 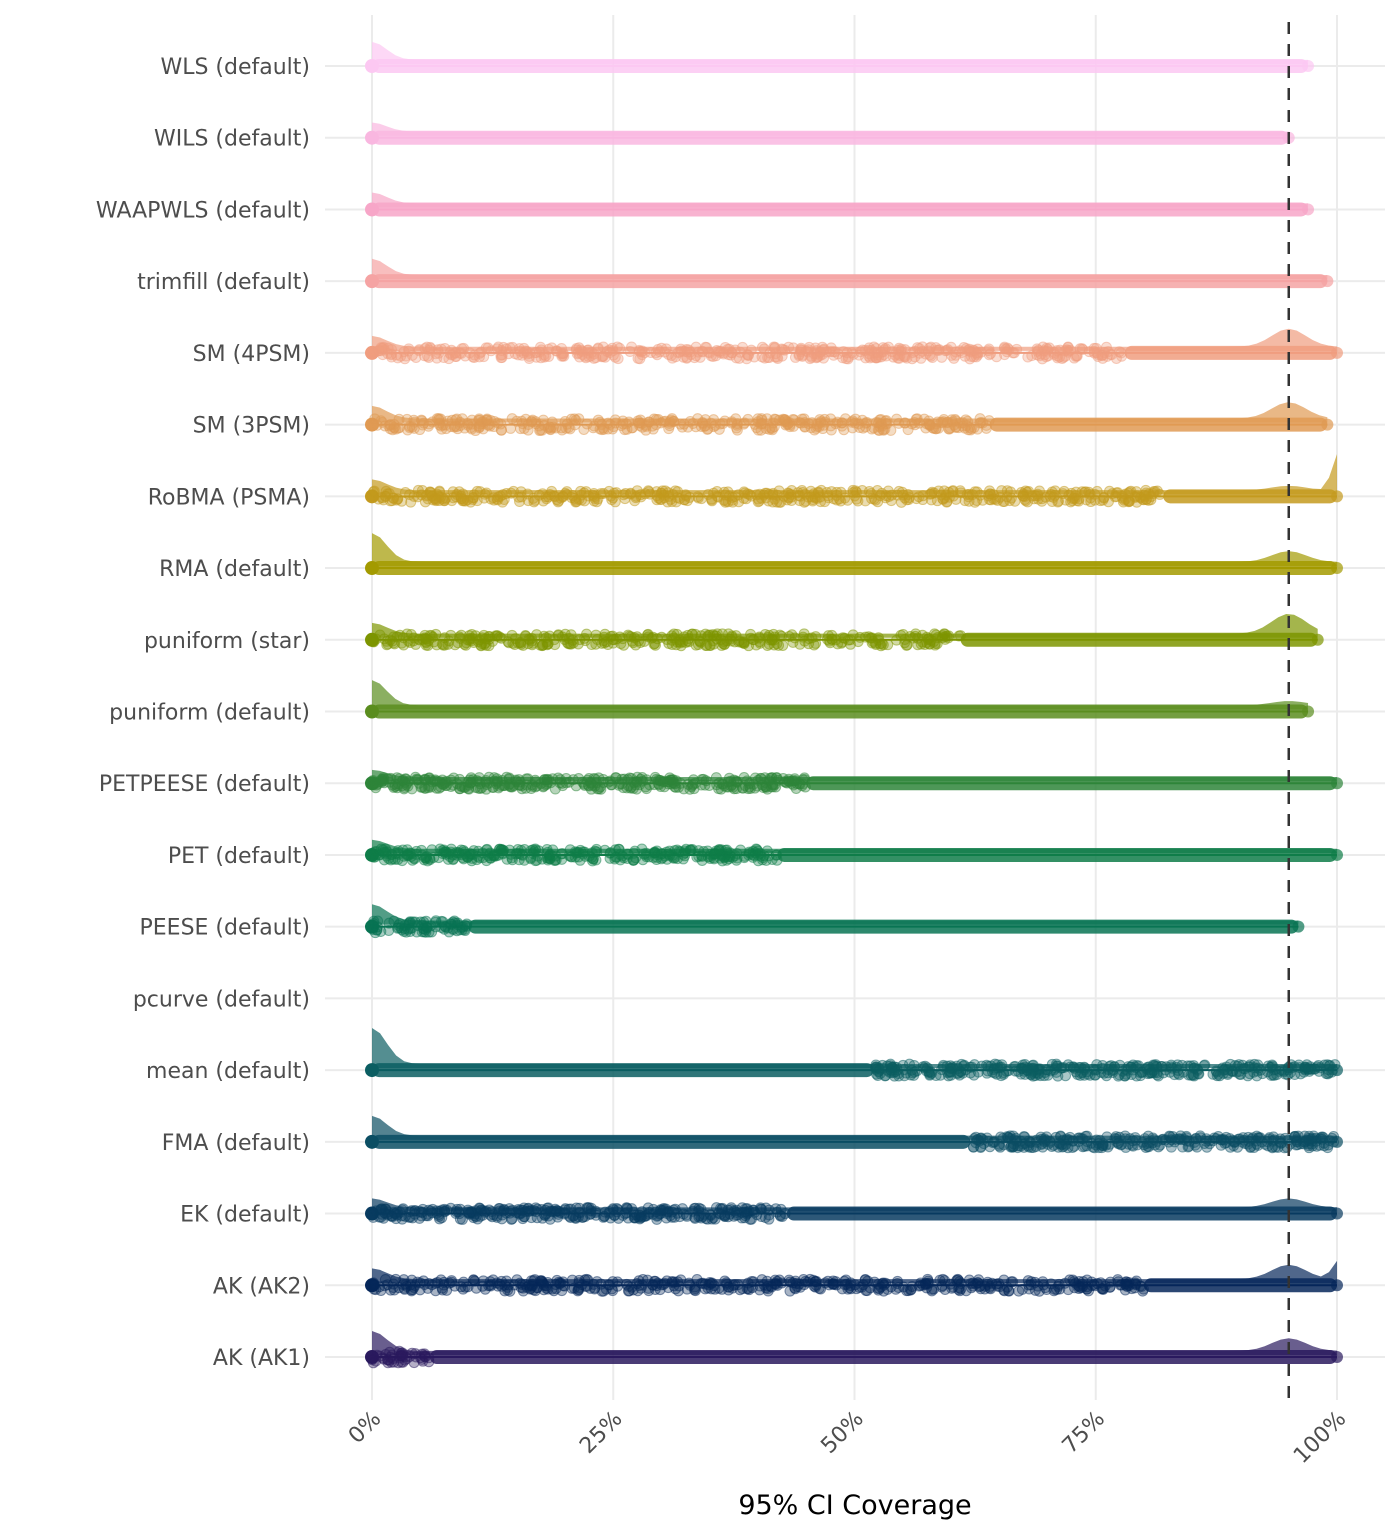 What do you see at coordinates (239, 856) in the screenshot?
I see `y-tick-label: PET (default)` at bounding box center [239, 856].